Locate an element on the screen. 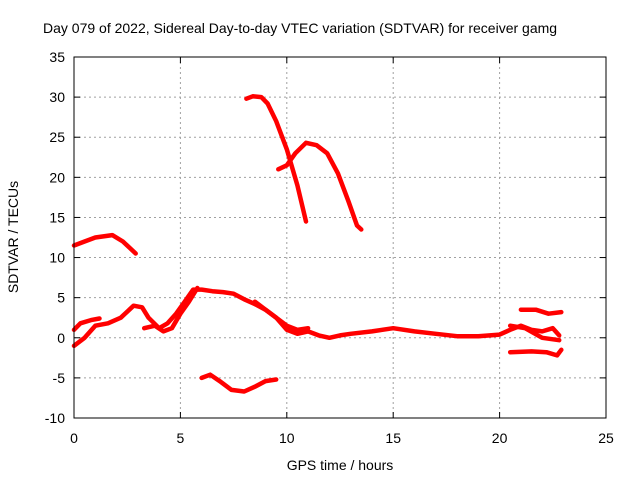 The image size is (640, 480). y-tick-label: 25 is located at coordinates (57, 137).